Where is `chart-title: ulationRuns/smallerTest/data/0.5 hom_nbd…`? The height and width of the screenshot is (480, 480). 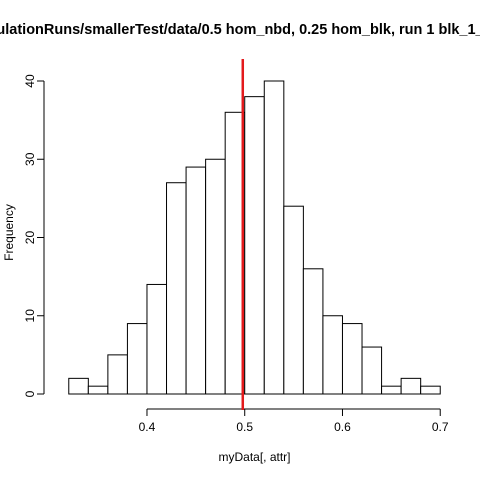 chart-title: ulationRuns/smallerTest/data/0.5 hom_nbd… is located at coordinates (240, 30).